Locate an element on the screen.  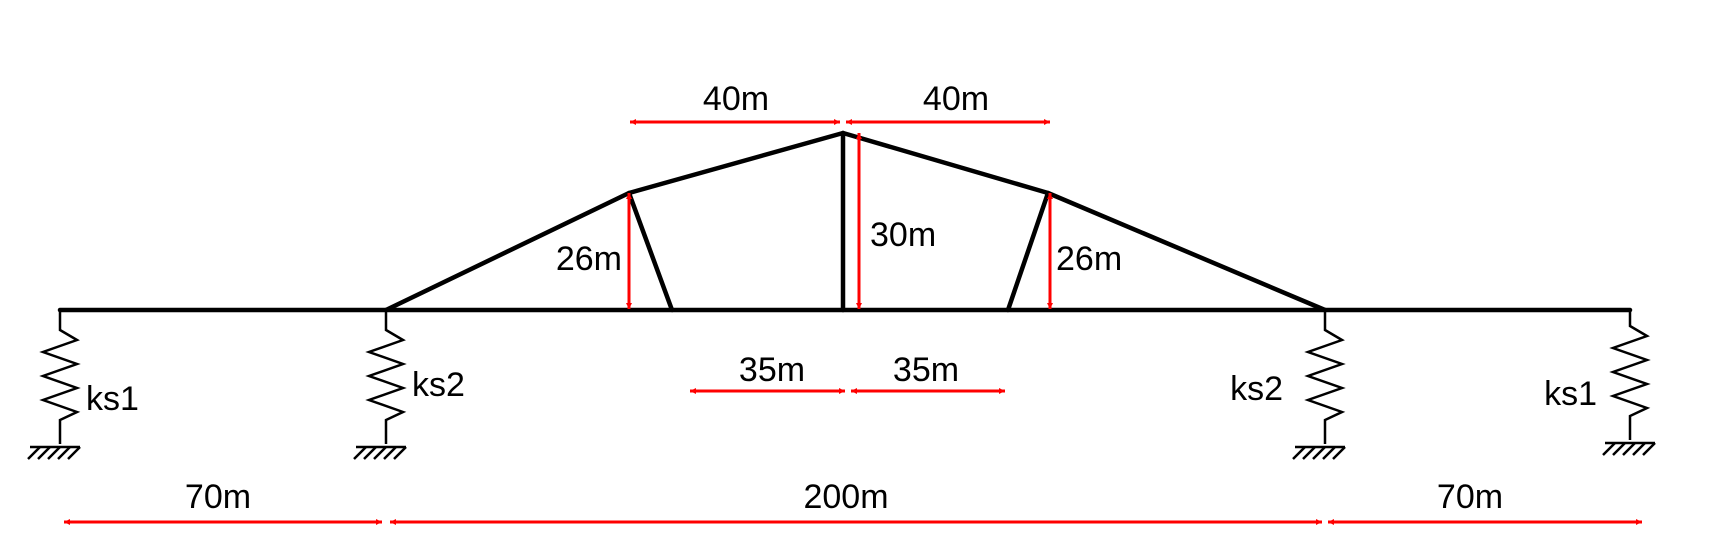
spring-left-outer is located at coordinates (54, 385).